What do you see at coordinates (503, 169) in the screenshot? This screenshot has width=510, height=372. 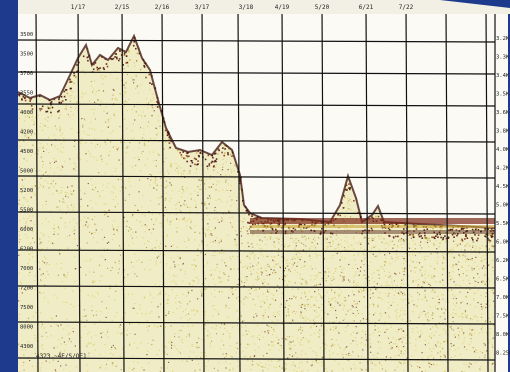 I see `right-label: 4.2K` at bounding box center [503, 169].